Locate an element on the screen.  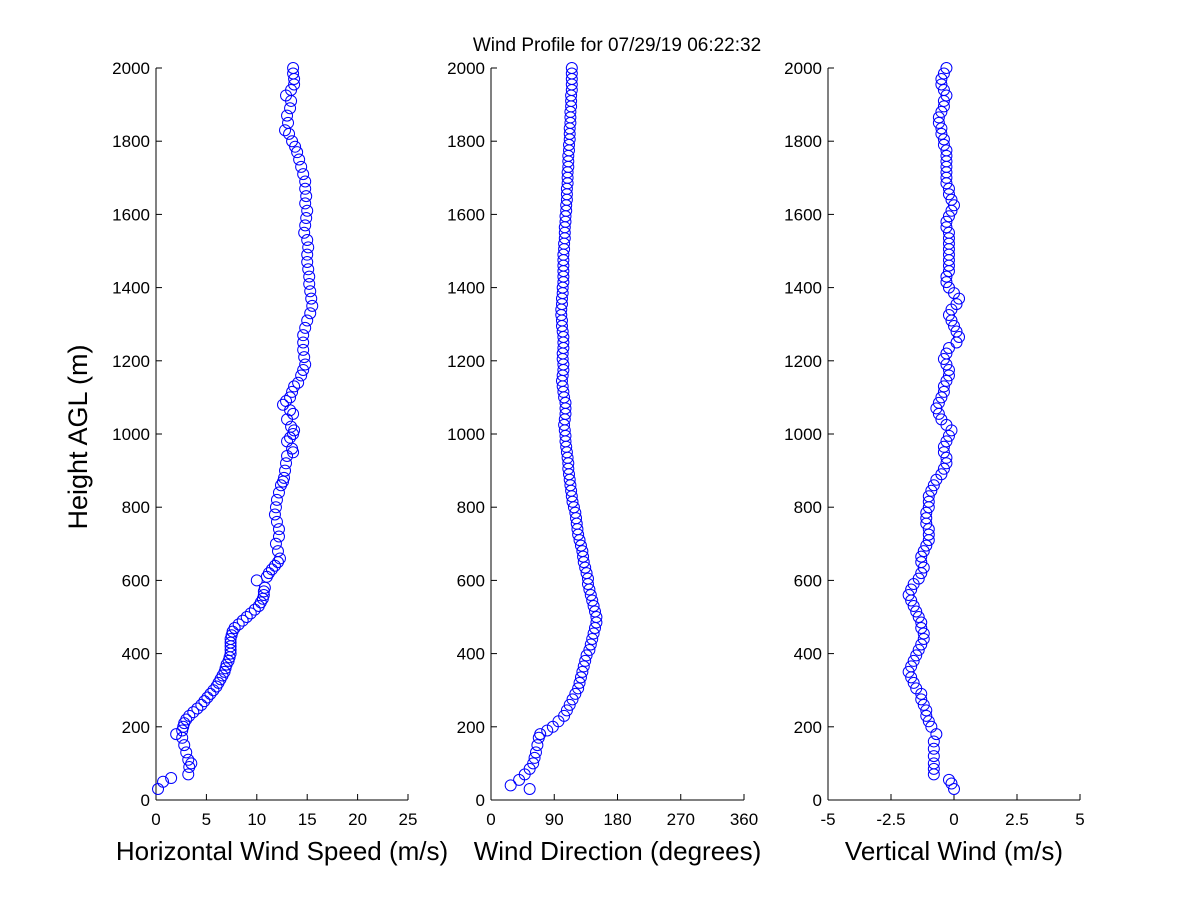
x-tick-label-vertical: -2.5 is located at coordinates (890, 819).